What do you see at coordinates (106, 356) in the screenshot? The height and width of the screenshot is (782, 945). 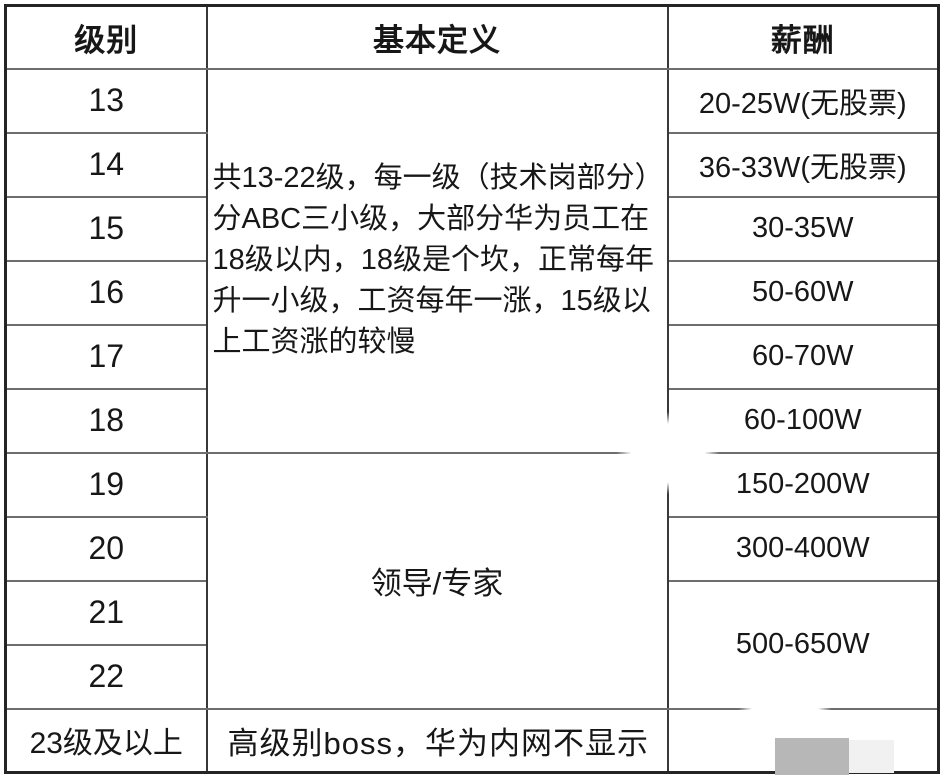 I see `level-cell-17: 17` at bounding box center [106, 356].